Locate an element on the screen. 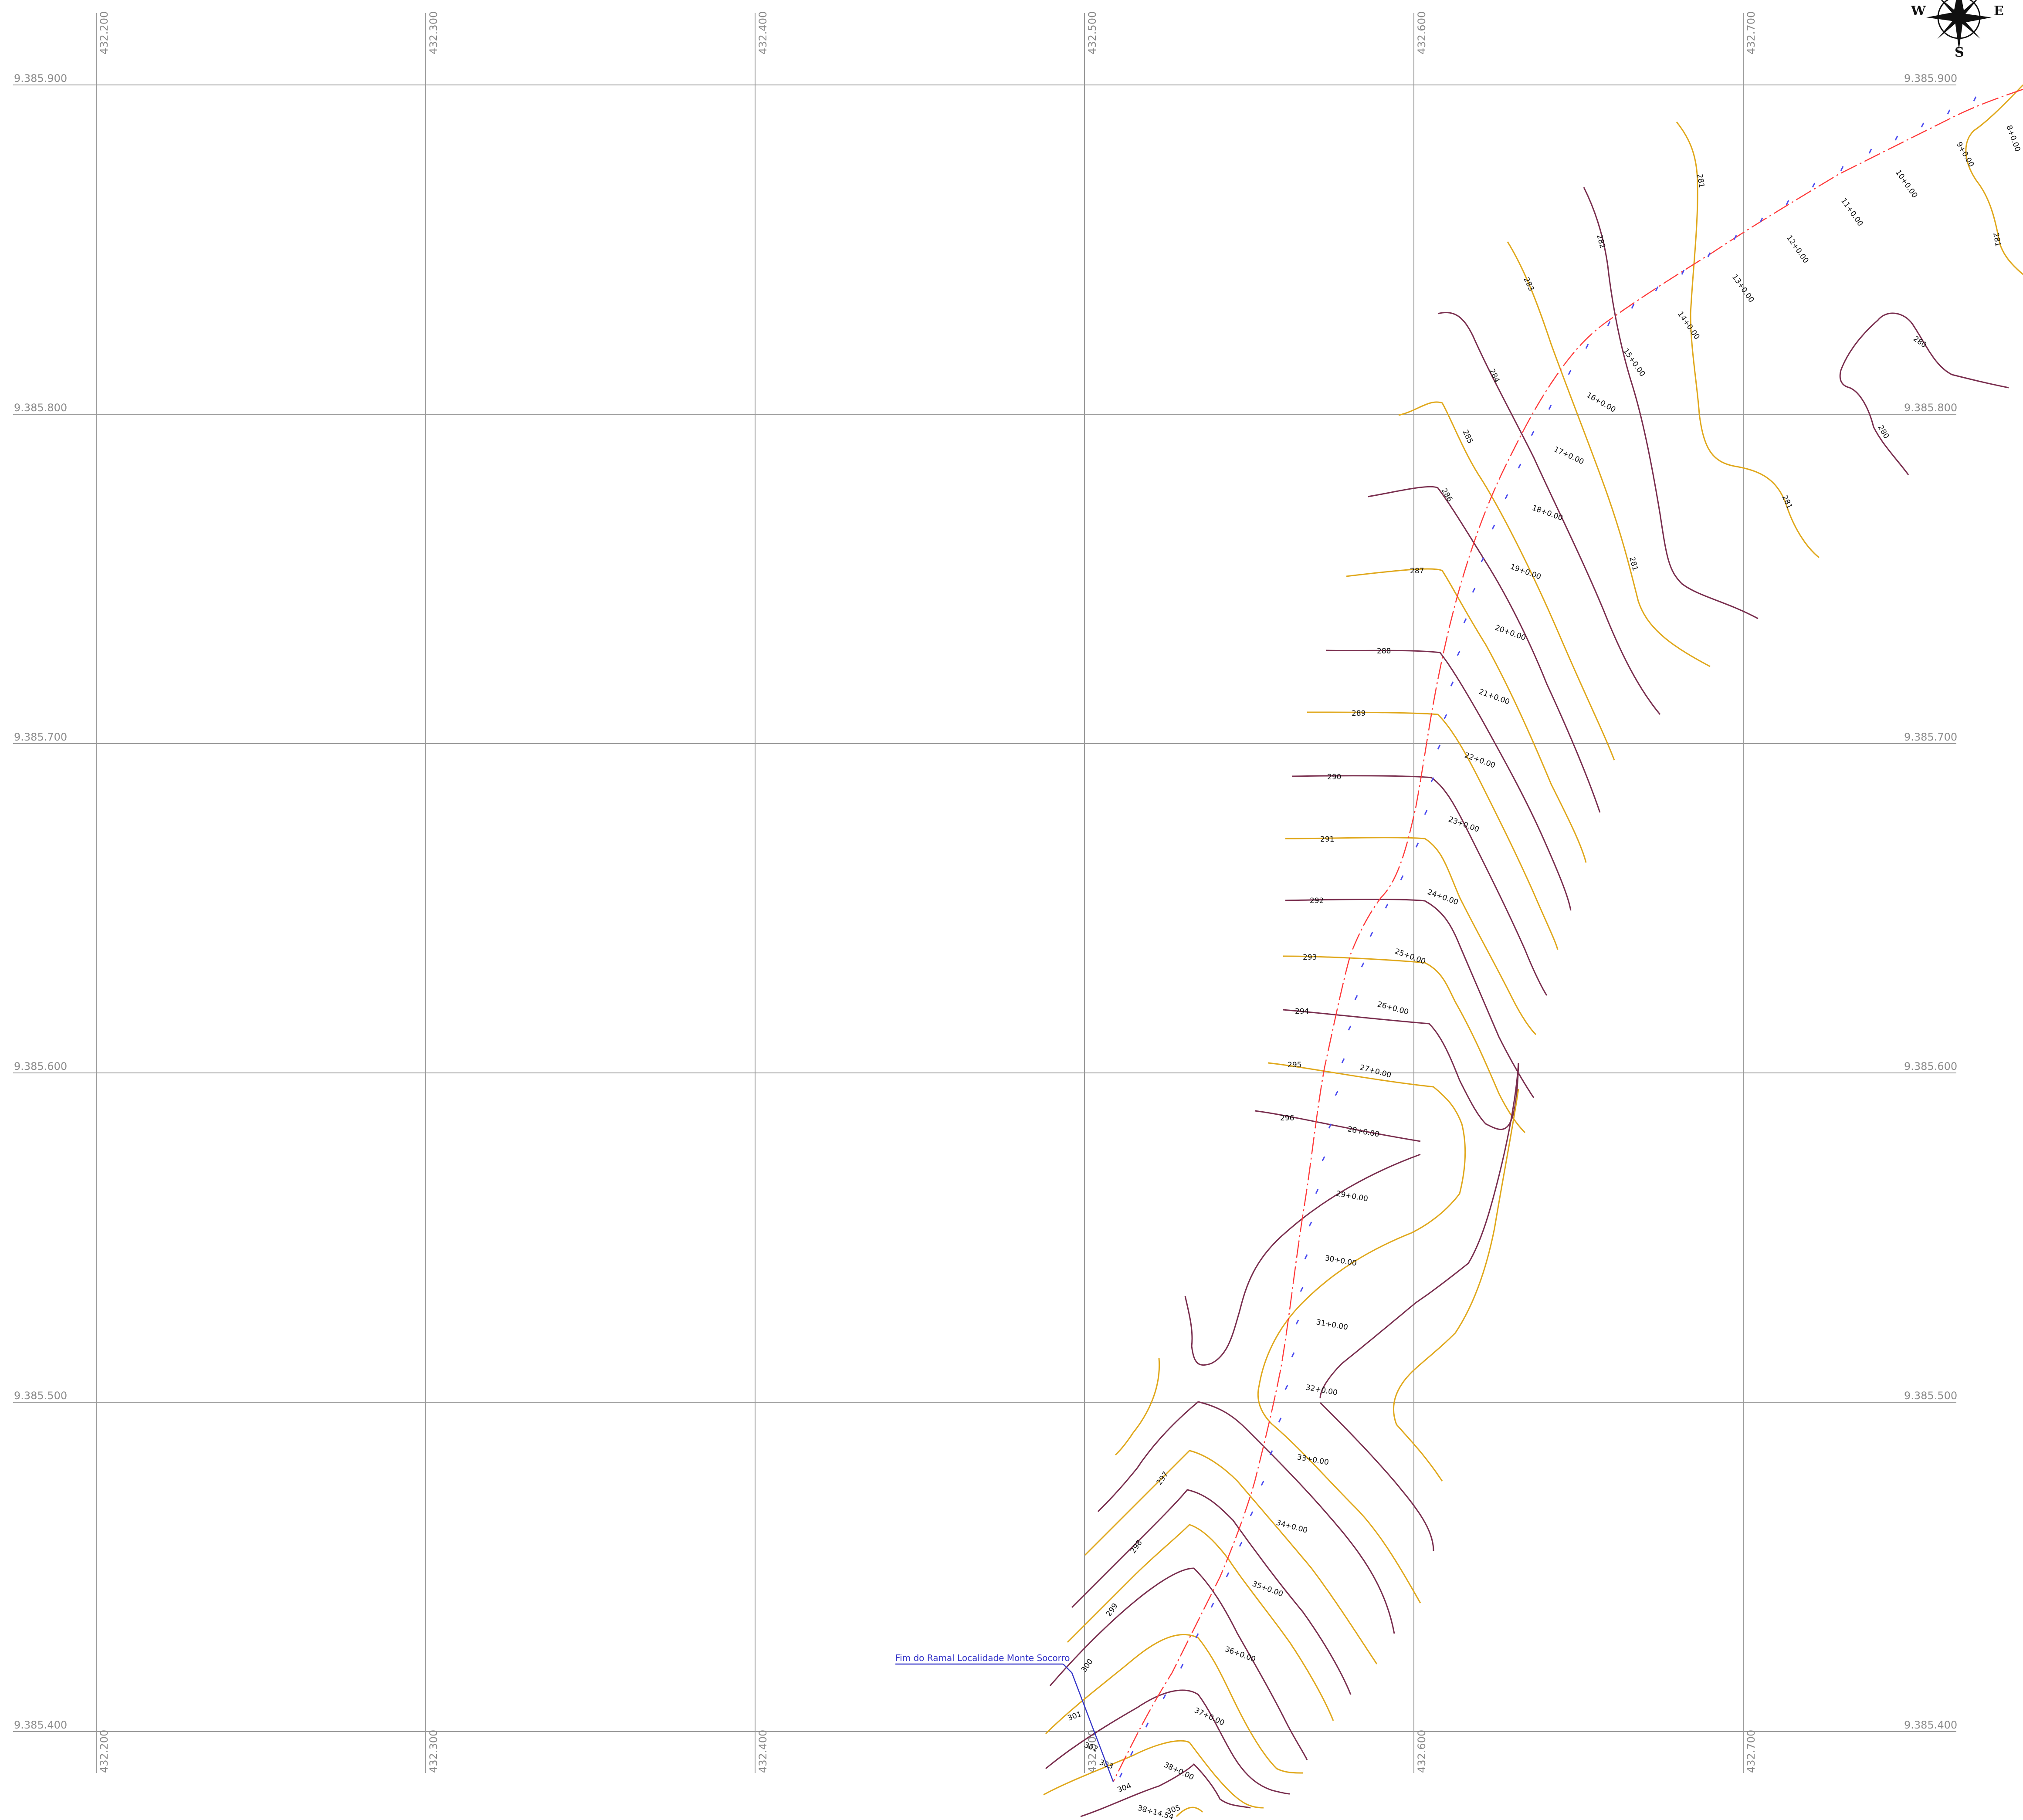 The image size is (2023, 1820). easting-label: 432.400 is located at coordinates (763, 32).